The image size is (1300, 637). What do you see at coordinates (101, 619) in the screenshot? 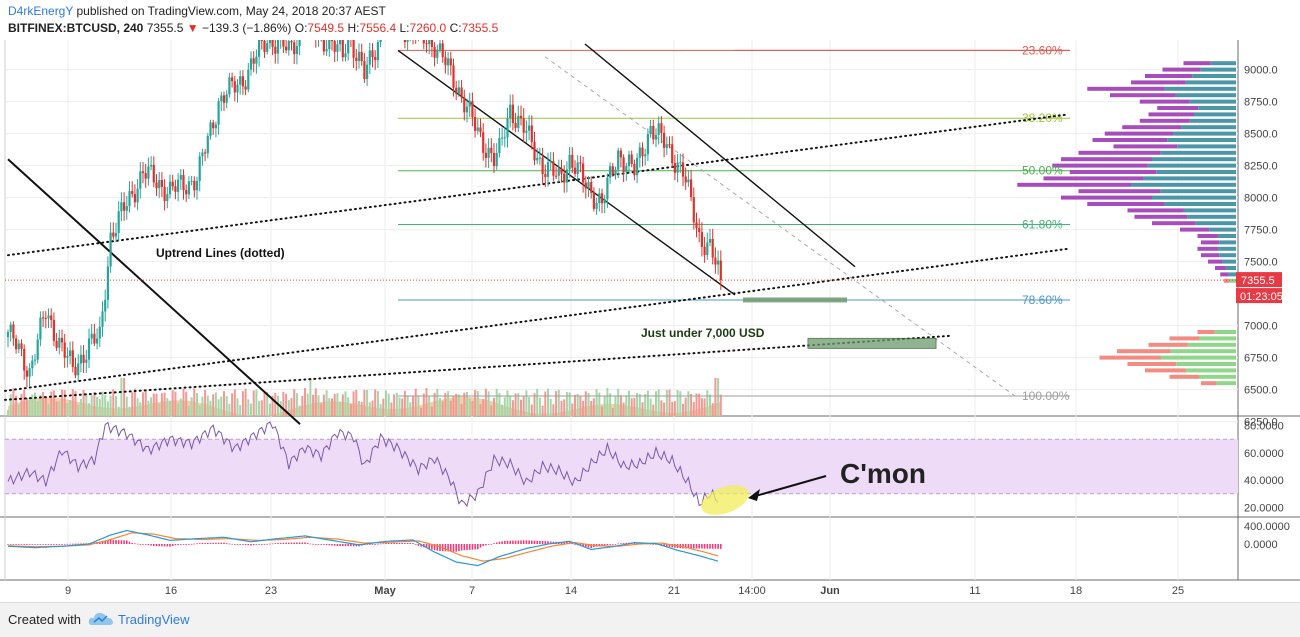
I see `tradingview-cloud-icon` at bounding box center [101, 619].